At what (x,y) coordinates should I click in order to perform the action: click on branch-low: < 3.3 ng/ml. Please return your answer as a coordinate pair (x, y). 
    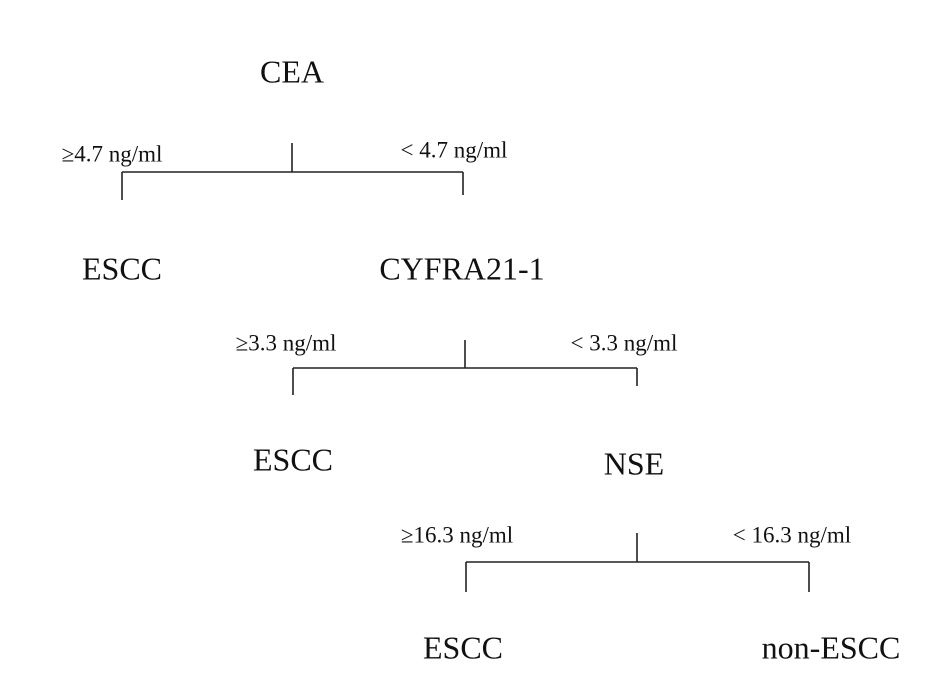
    Looking at the image, I should click on (624, 342).